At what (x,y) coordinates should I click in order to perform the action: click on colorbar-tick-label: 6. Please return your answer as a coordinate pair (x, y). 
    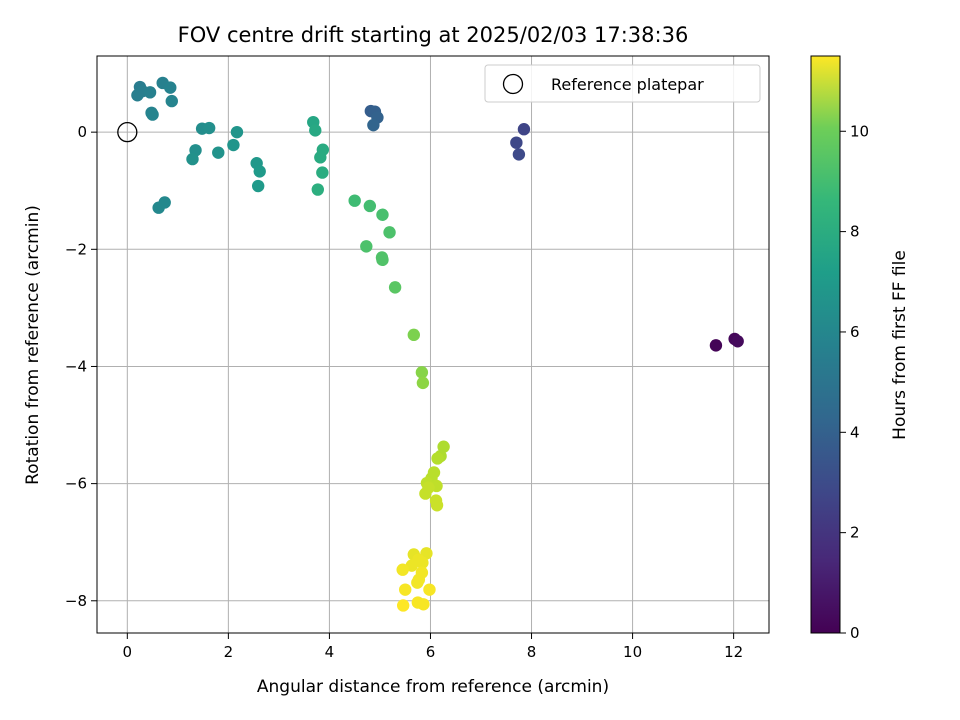
    Looking at the image, I should click on (855, 332).